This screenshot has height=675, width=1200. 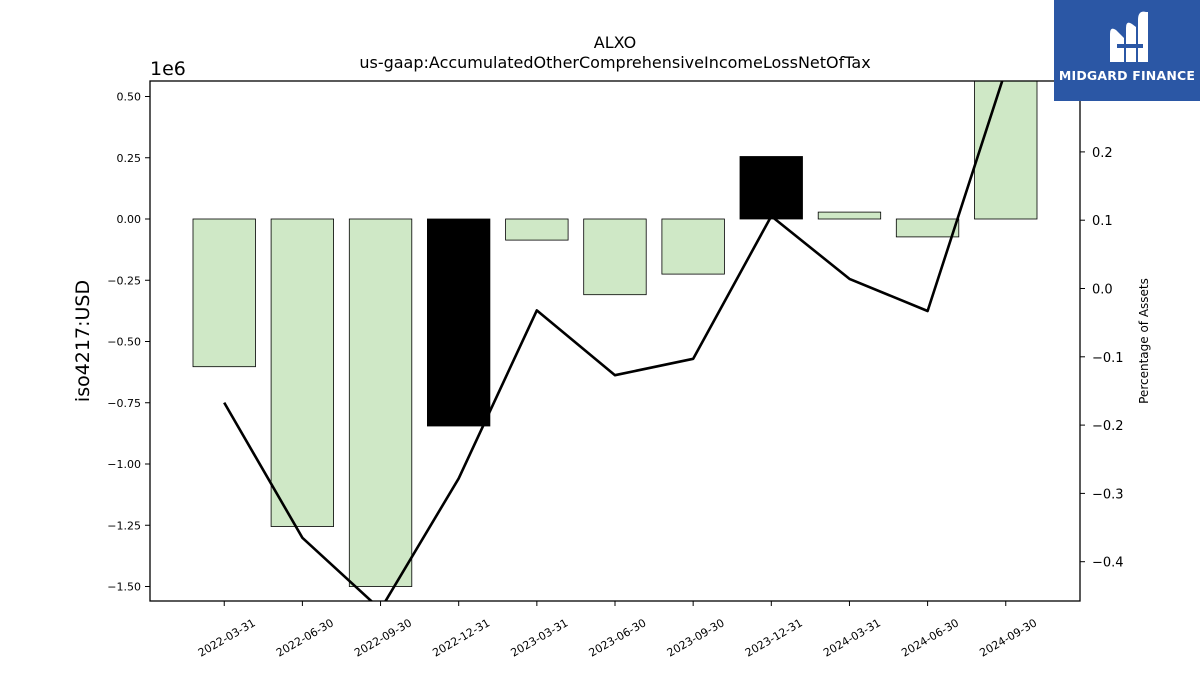 What do you see at coordinates (124, 403) in the screenshot?
I see `y-tick-label: −0.75` at bounding box center [124, 403].